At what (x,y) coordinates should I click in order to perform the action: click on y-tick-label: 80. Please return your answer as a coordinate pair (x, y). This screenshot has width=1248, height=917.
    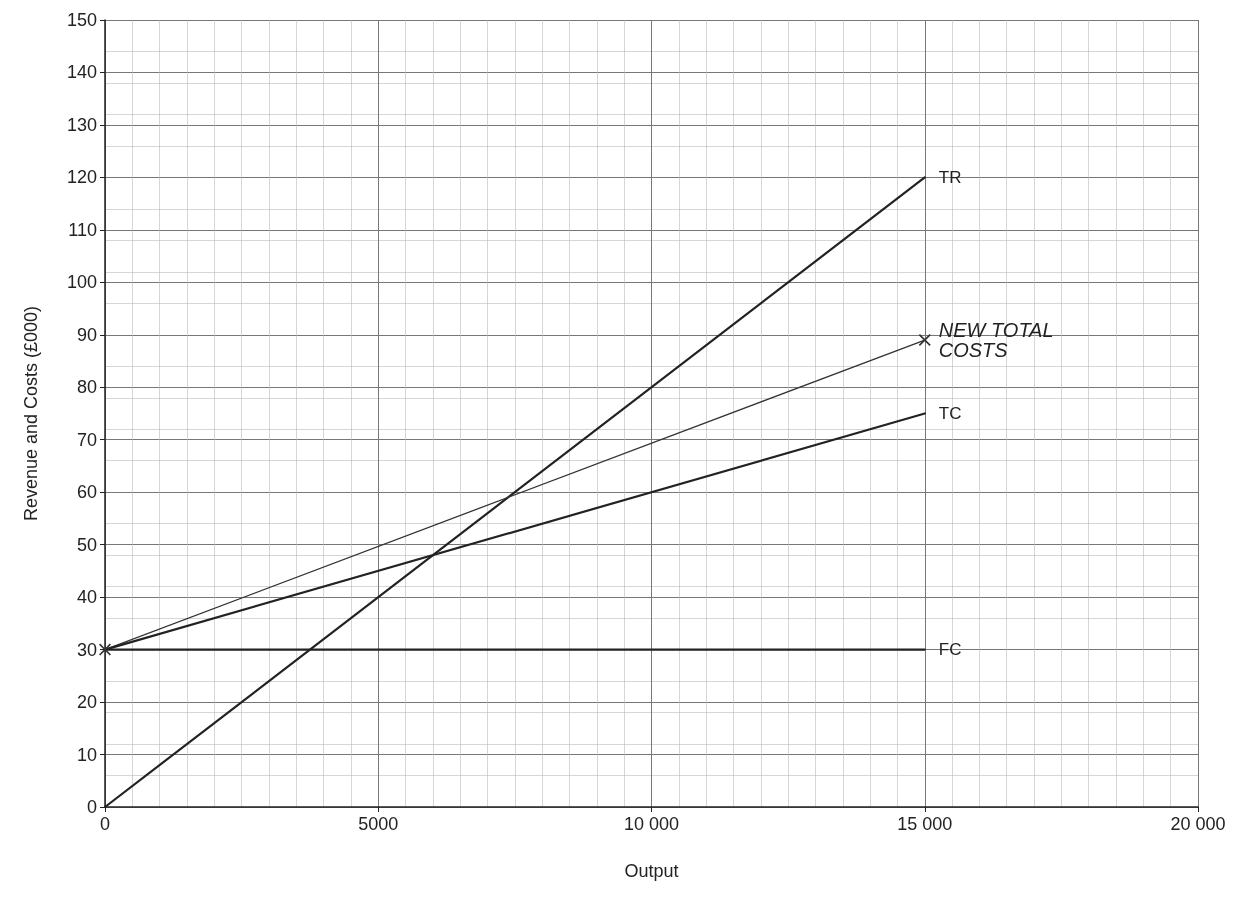
    Looking at the image, I should click on (86, 387).